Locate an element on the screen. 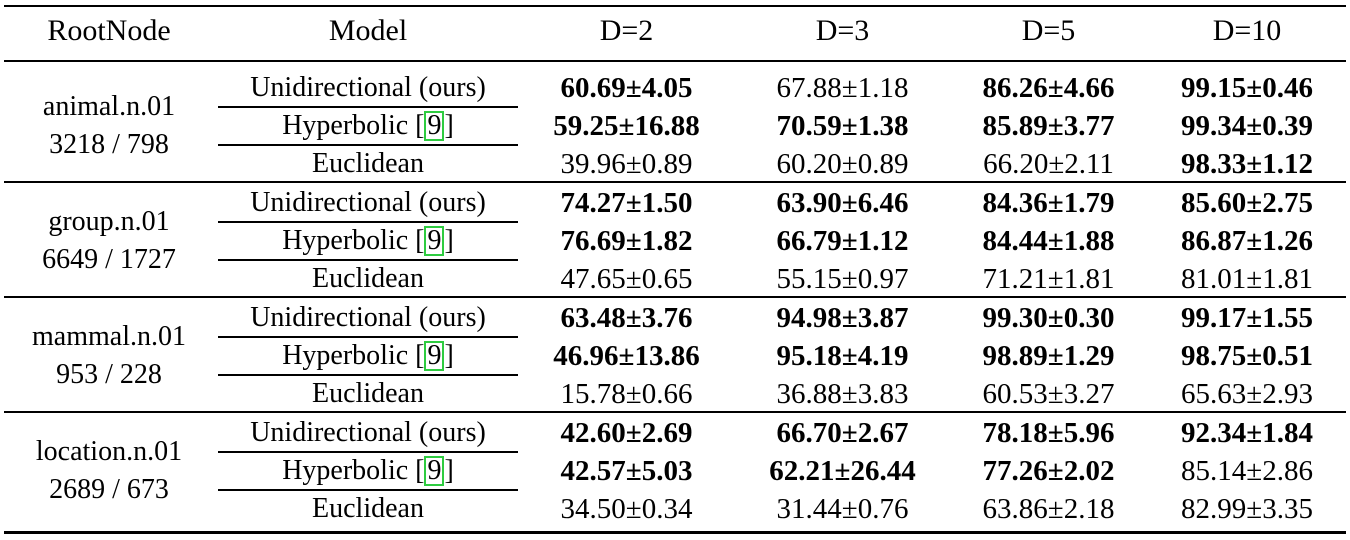  result-cell-d10: 85.60±2.75 is located at coordinates (1247, 203).